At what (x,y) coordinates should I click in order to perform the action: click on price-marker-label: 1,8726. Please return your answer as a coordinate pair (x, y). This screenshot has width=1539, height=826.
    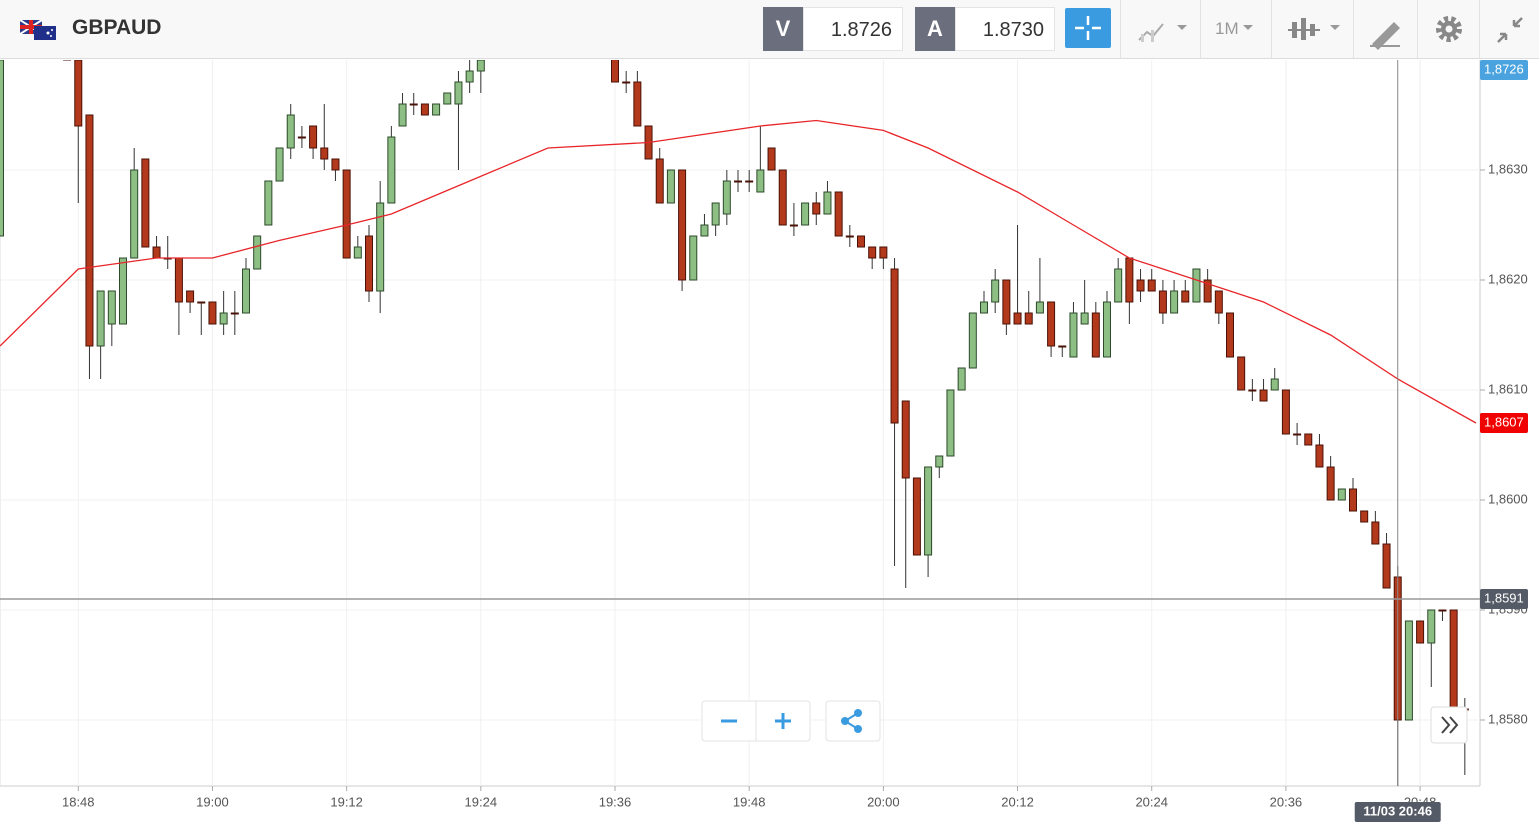
    Looking at the image, I should click on (1504, 68).